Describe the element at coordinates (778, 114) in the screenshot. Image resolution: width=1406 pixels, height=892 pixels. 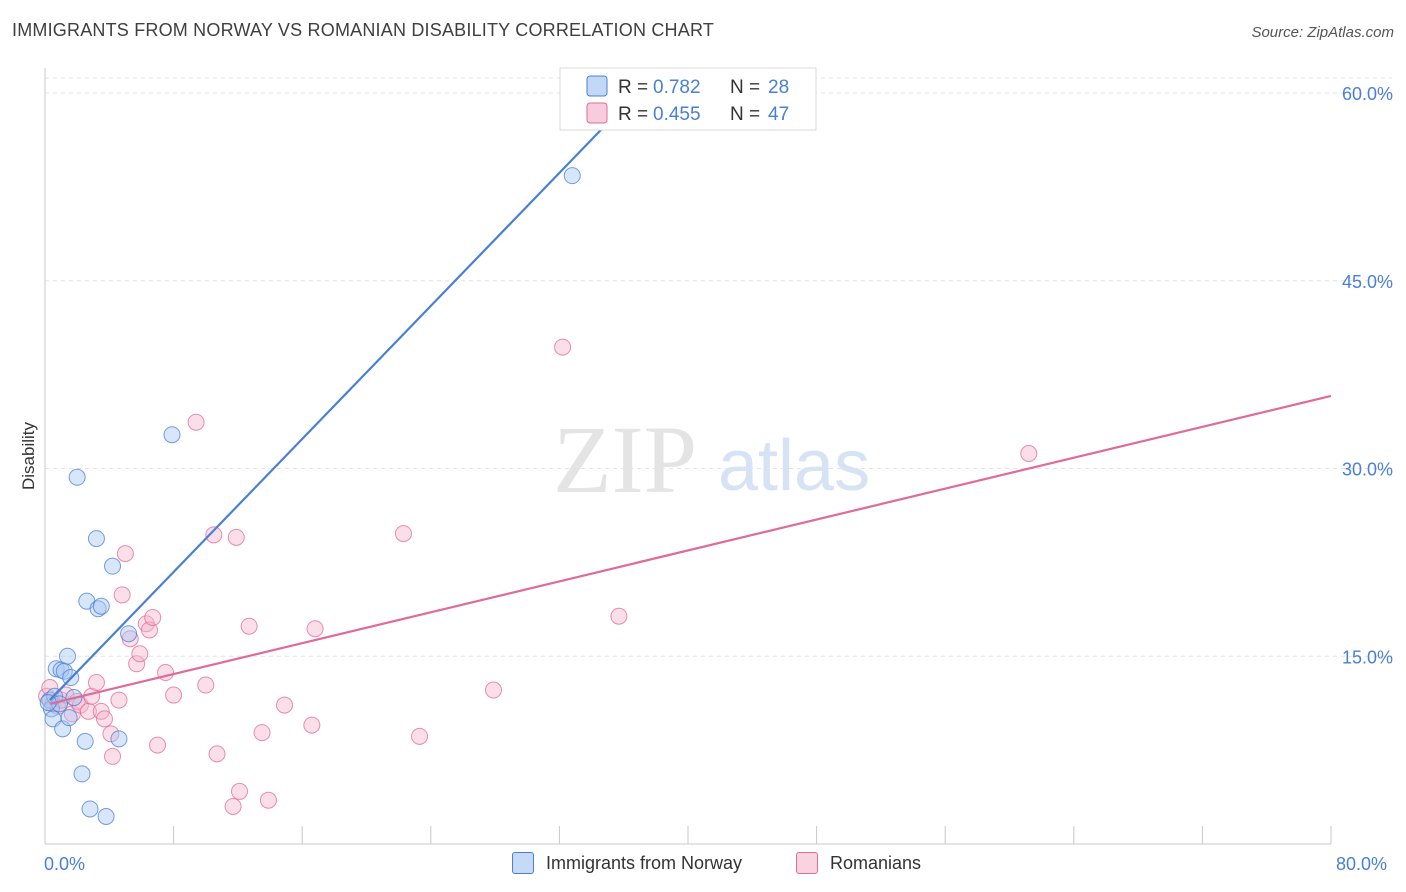
I see `legend-n-value-romanians: 47` at that location.